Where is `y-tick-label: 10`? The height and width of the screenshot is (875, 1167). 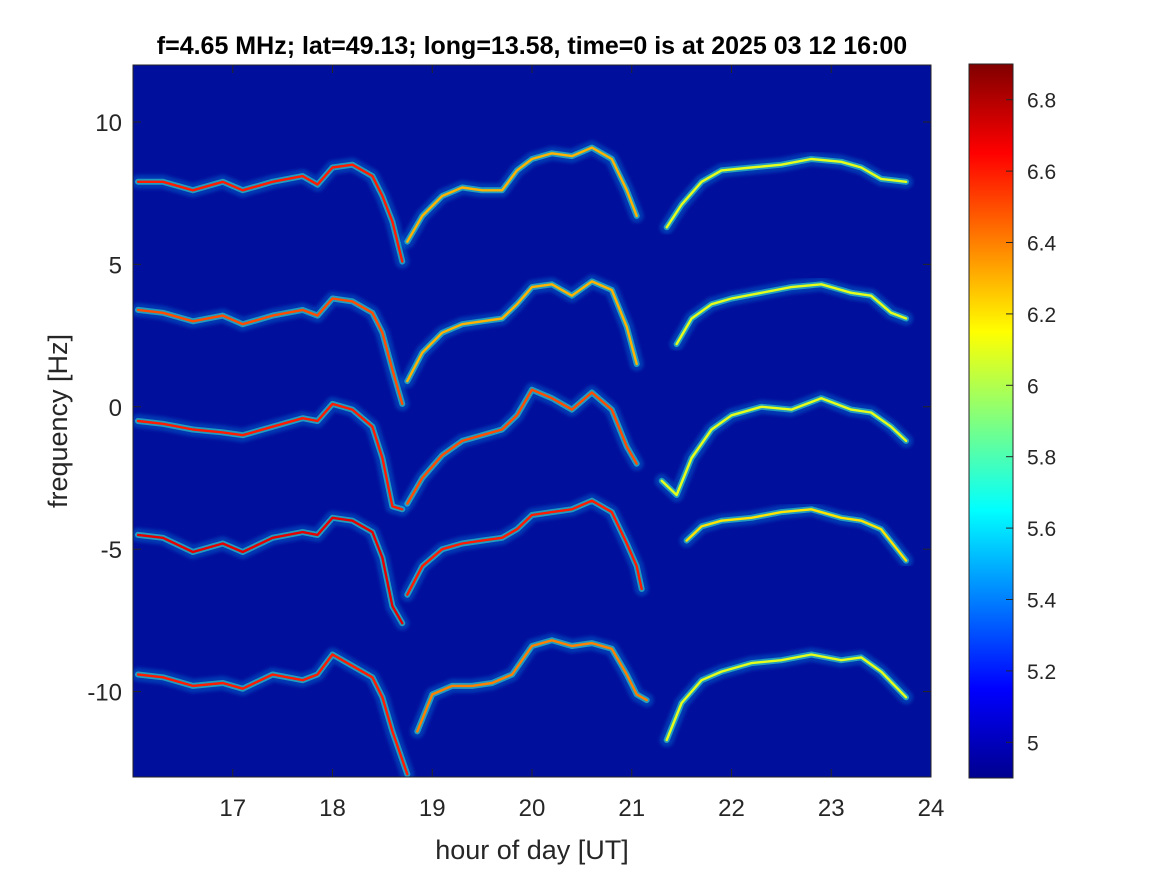 y-tick-label: 10 is located at coordinates (108, 123).